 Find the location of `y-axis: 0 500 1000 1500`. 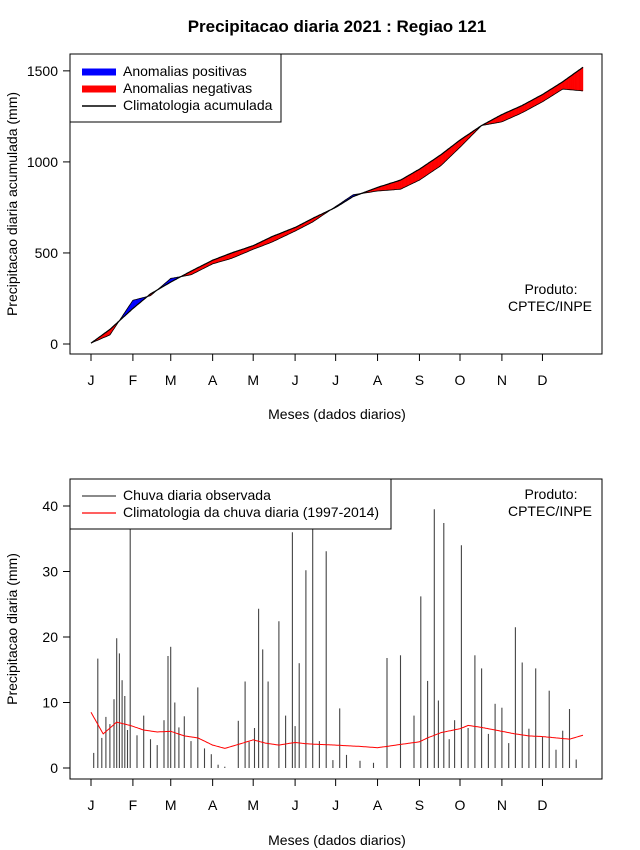

y-axis: 0 500 1000 1500 is located at coordinates (49, 207).